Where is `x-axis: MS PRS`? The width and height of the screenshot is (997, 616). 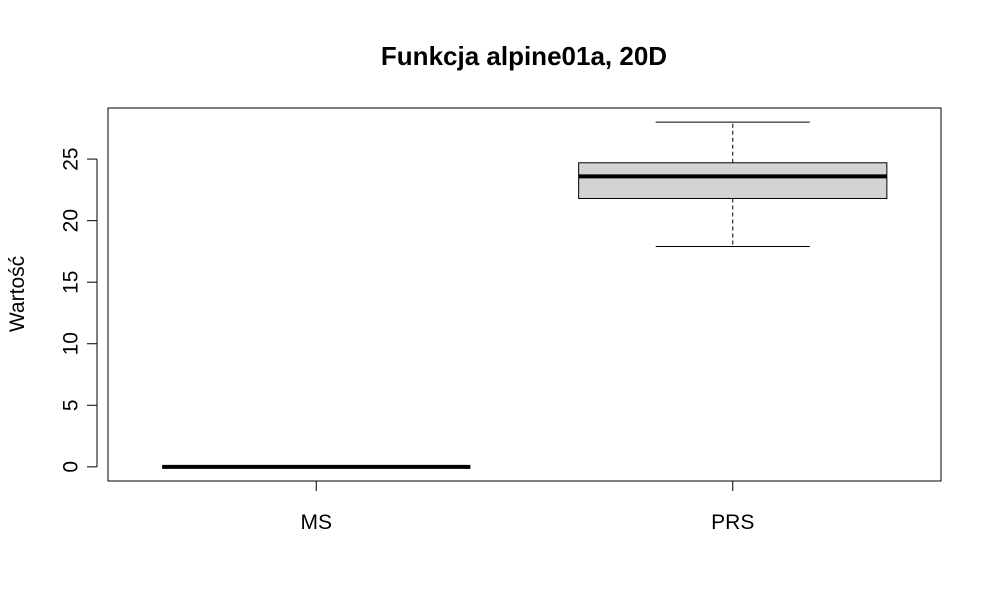
x-axis: MS PRS is located at coordinates (527, 507).